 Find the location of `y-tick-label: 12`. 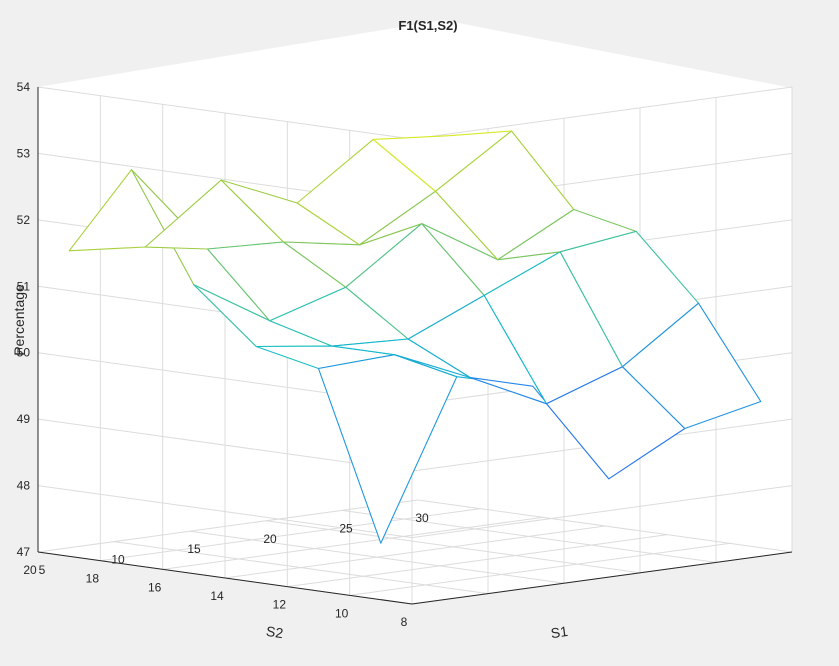

y-tick-label: 12 is located at coordinates (280, 605).